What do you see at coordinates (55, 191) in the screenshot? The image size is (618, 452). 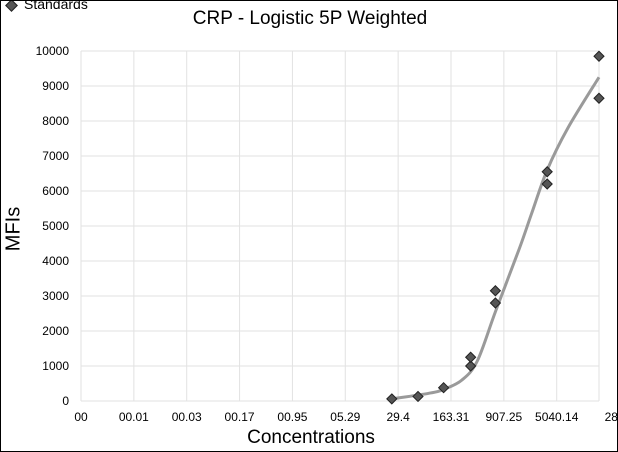 I see `y-tick-label: 6000` at bounding box center [55, 191].